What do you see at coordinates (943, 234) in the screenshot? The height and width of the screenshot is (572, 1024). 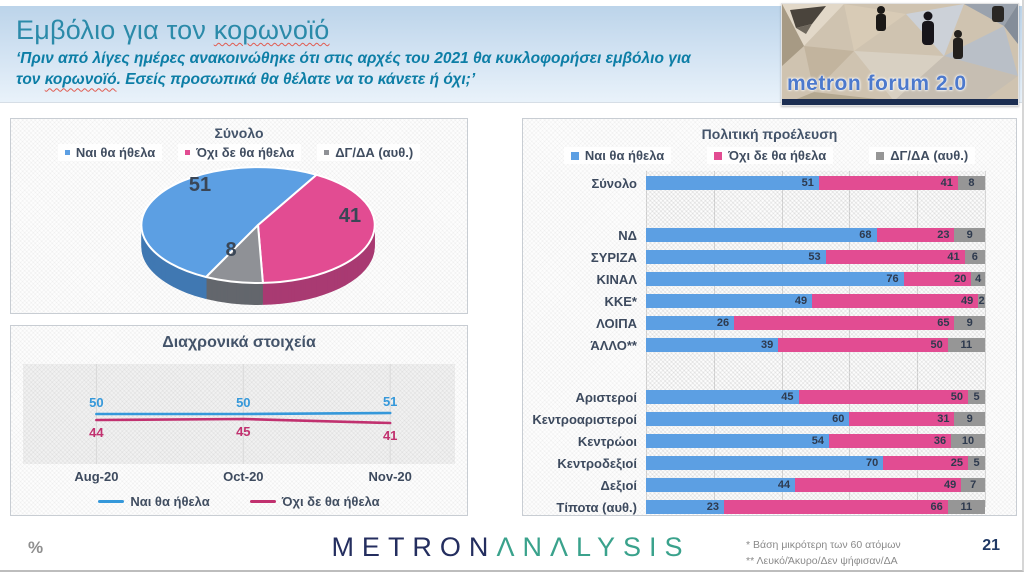 I see `bar-value-label: 23` at bounding box center [943, 234].